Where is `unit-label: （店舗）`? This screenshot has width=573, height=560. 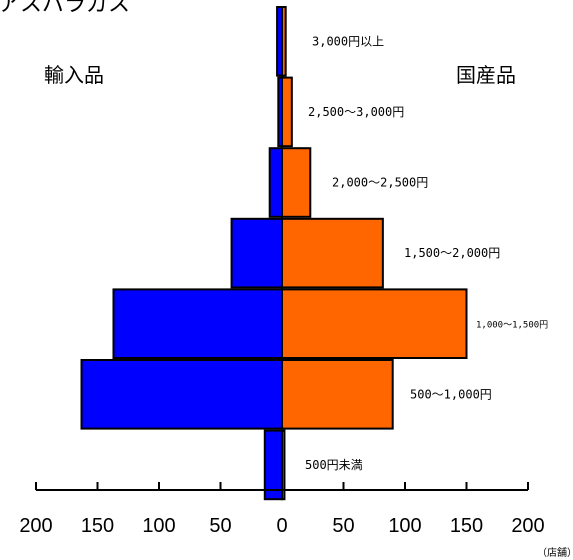
unit-label: （店舗） is located at coordinates (555, 552).